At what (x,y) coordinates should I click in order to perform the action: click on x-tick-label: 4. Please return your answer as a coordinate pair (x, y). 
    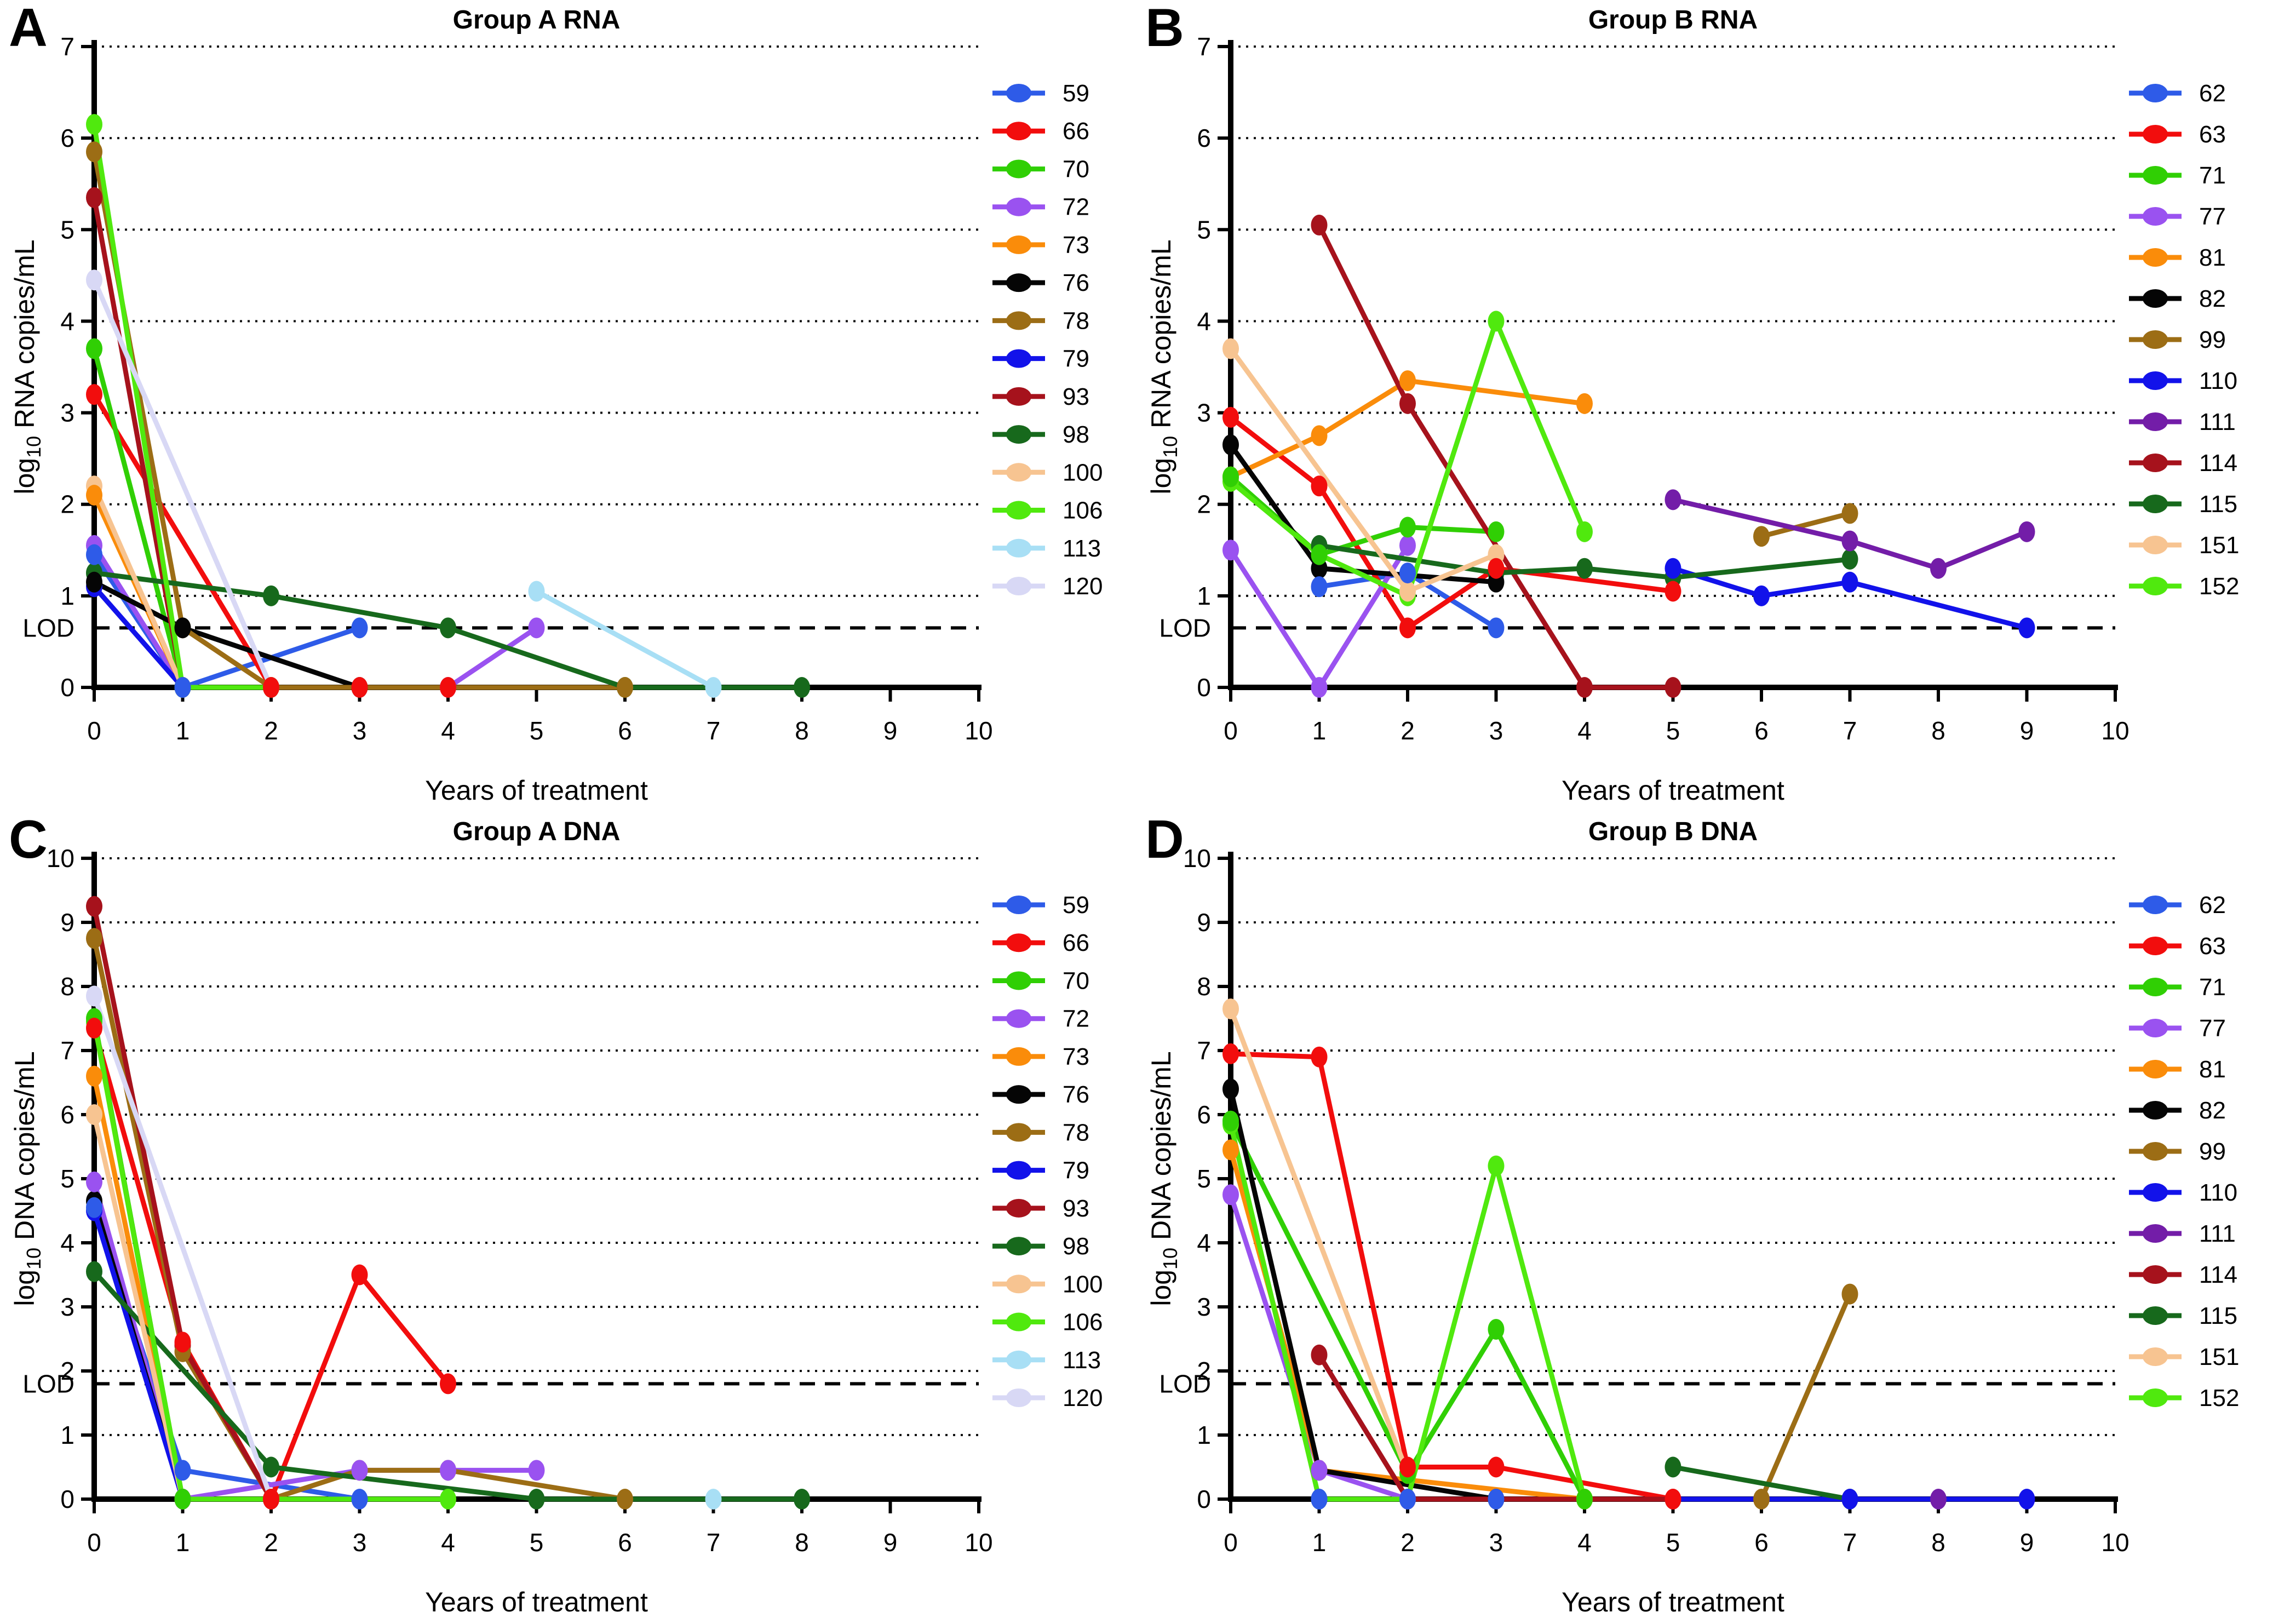
    Looking at the image, I should click on (448, 730).